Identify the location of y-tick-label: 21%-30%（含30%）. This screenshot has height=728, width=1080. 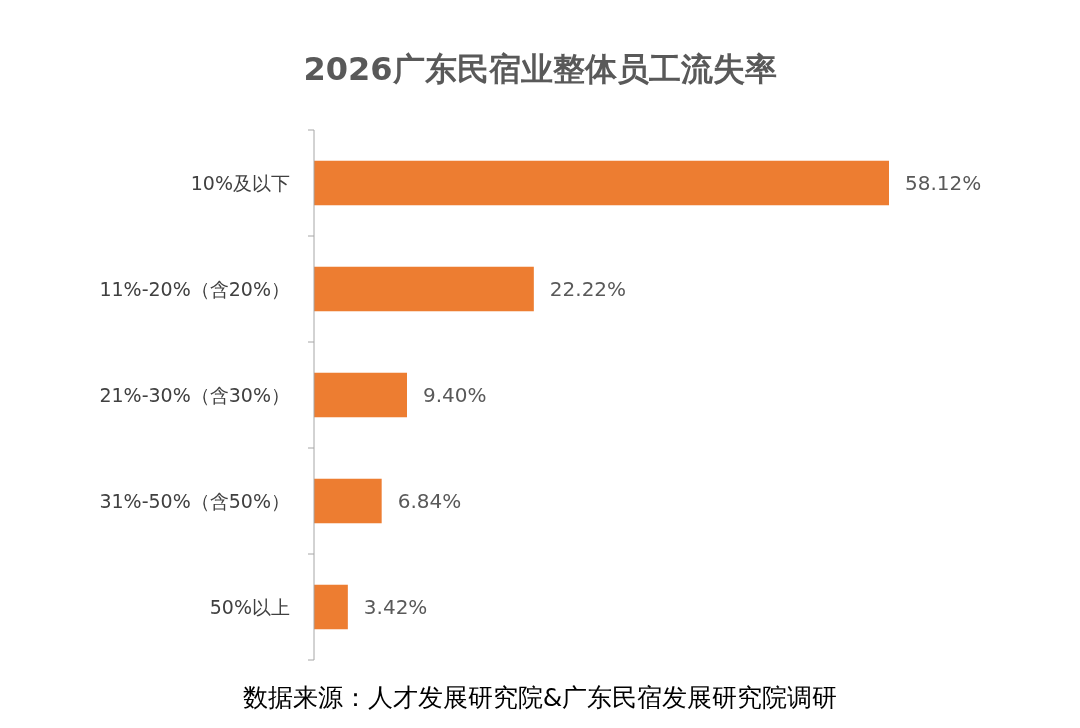
(194, 394).